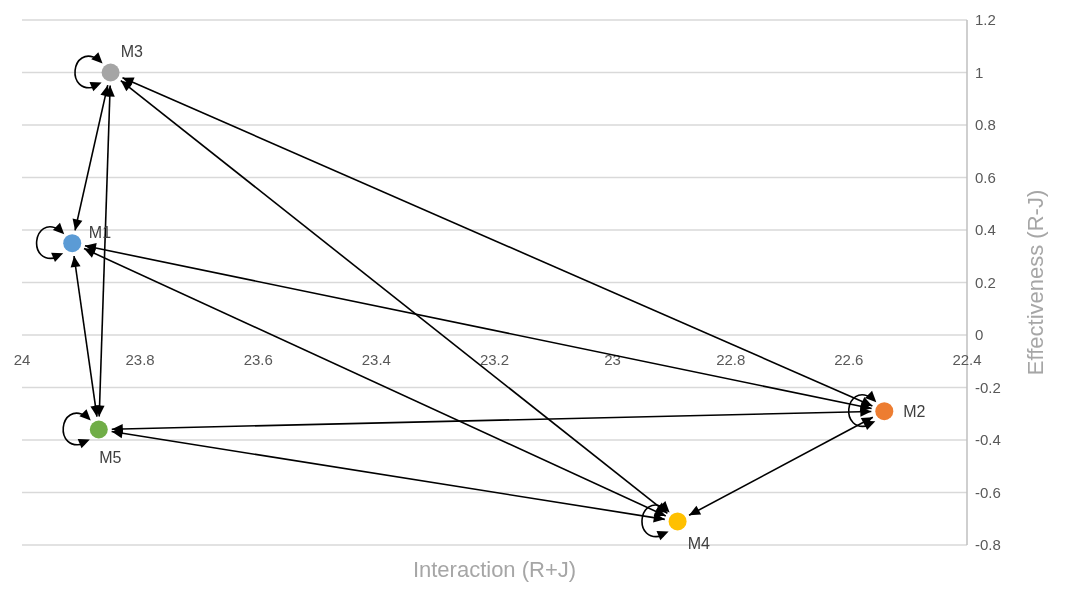  What do you see at coordinates (988, 492) in the screenshot?
I see `y-tick-label: -0.6` at bounding box center [988, 492].